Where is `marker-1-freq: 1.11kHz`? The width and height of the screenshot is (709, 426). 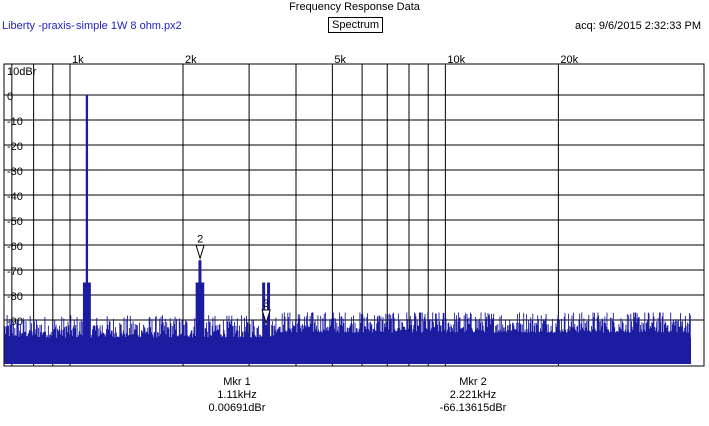 marker-1-freq: 1.11kHz is located at coordinates (237, 395).